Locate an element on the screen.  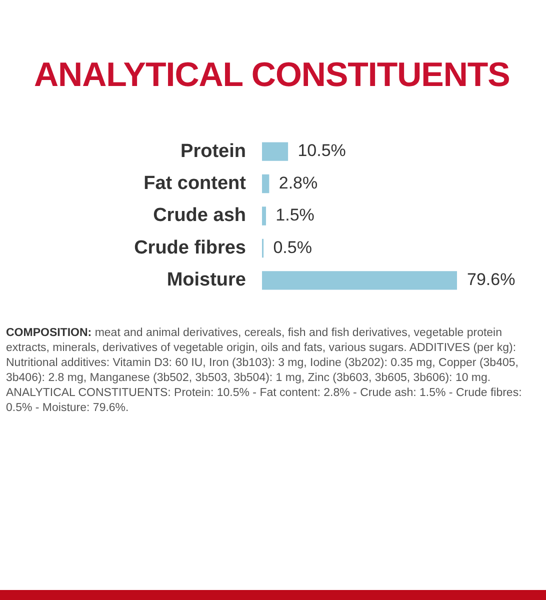
data-label: 79.6% is located at coordinates (491, 280).